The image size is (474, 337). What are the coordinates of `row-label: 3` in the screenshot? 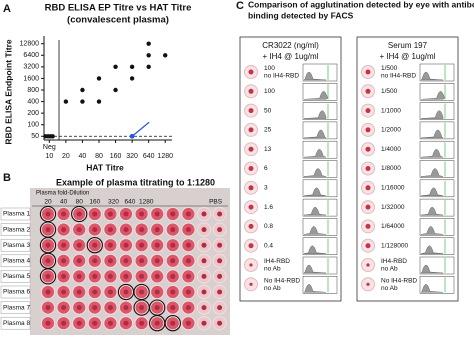 It's located at (266, 188).